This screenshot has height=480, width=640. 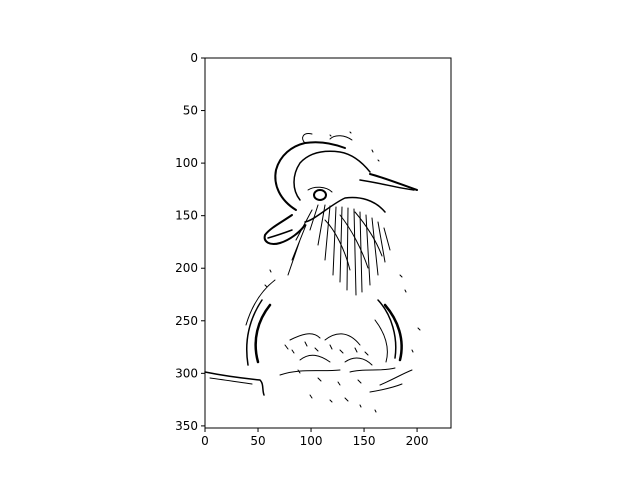 I want to click on y-tick-label: 100, so click(x=186, y=163).